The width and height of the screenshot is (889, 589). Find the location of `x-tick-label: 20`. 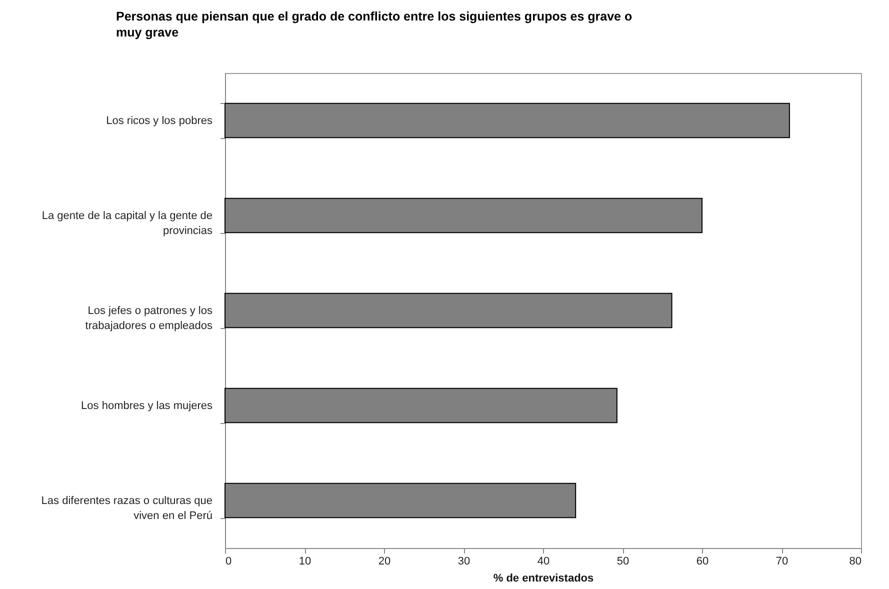

x-tick-label: 20 is located at coordinates (384, 562).